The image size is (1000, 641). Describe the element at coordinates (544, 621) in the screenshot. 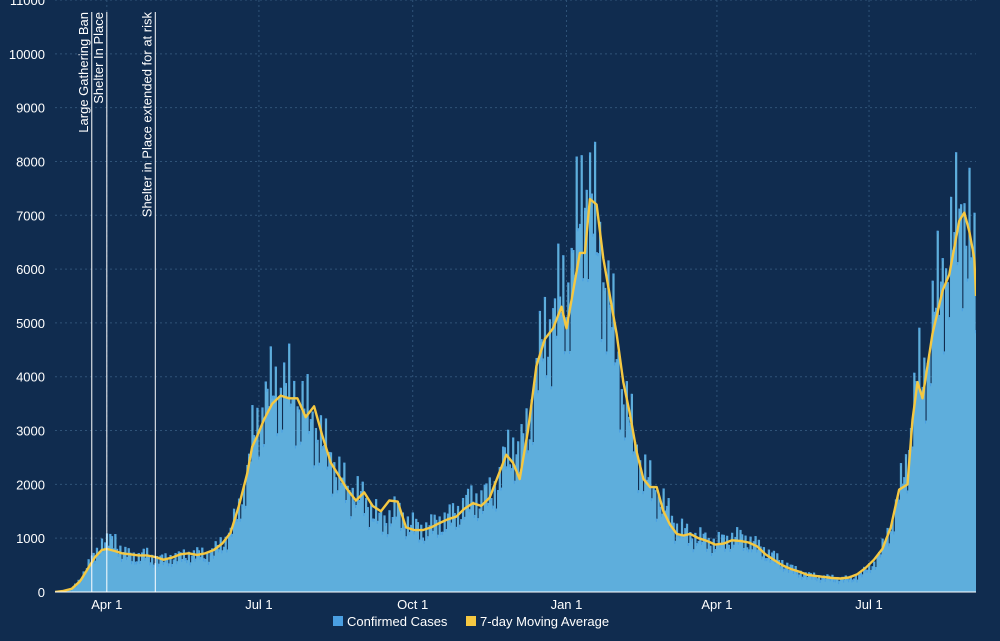

I see `legend-label-average: 7-day Moving Average` at that location.